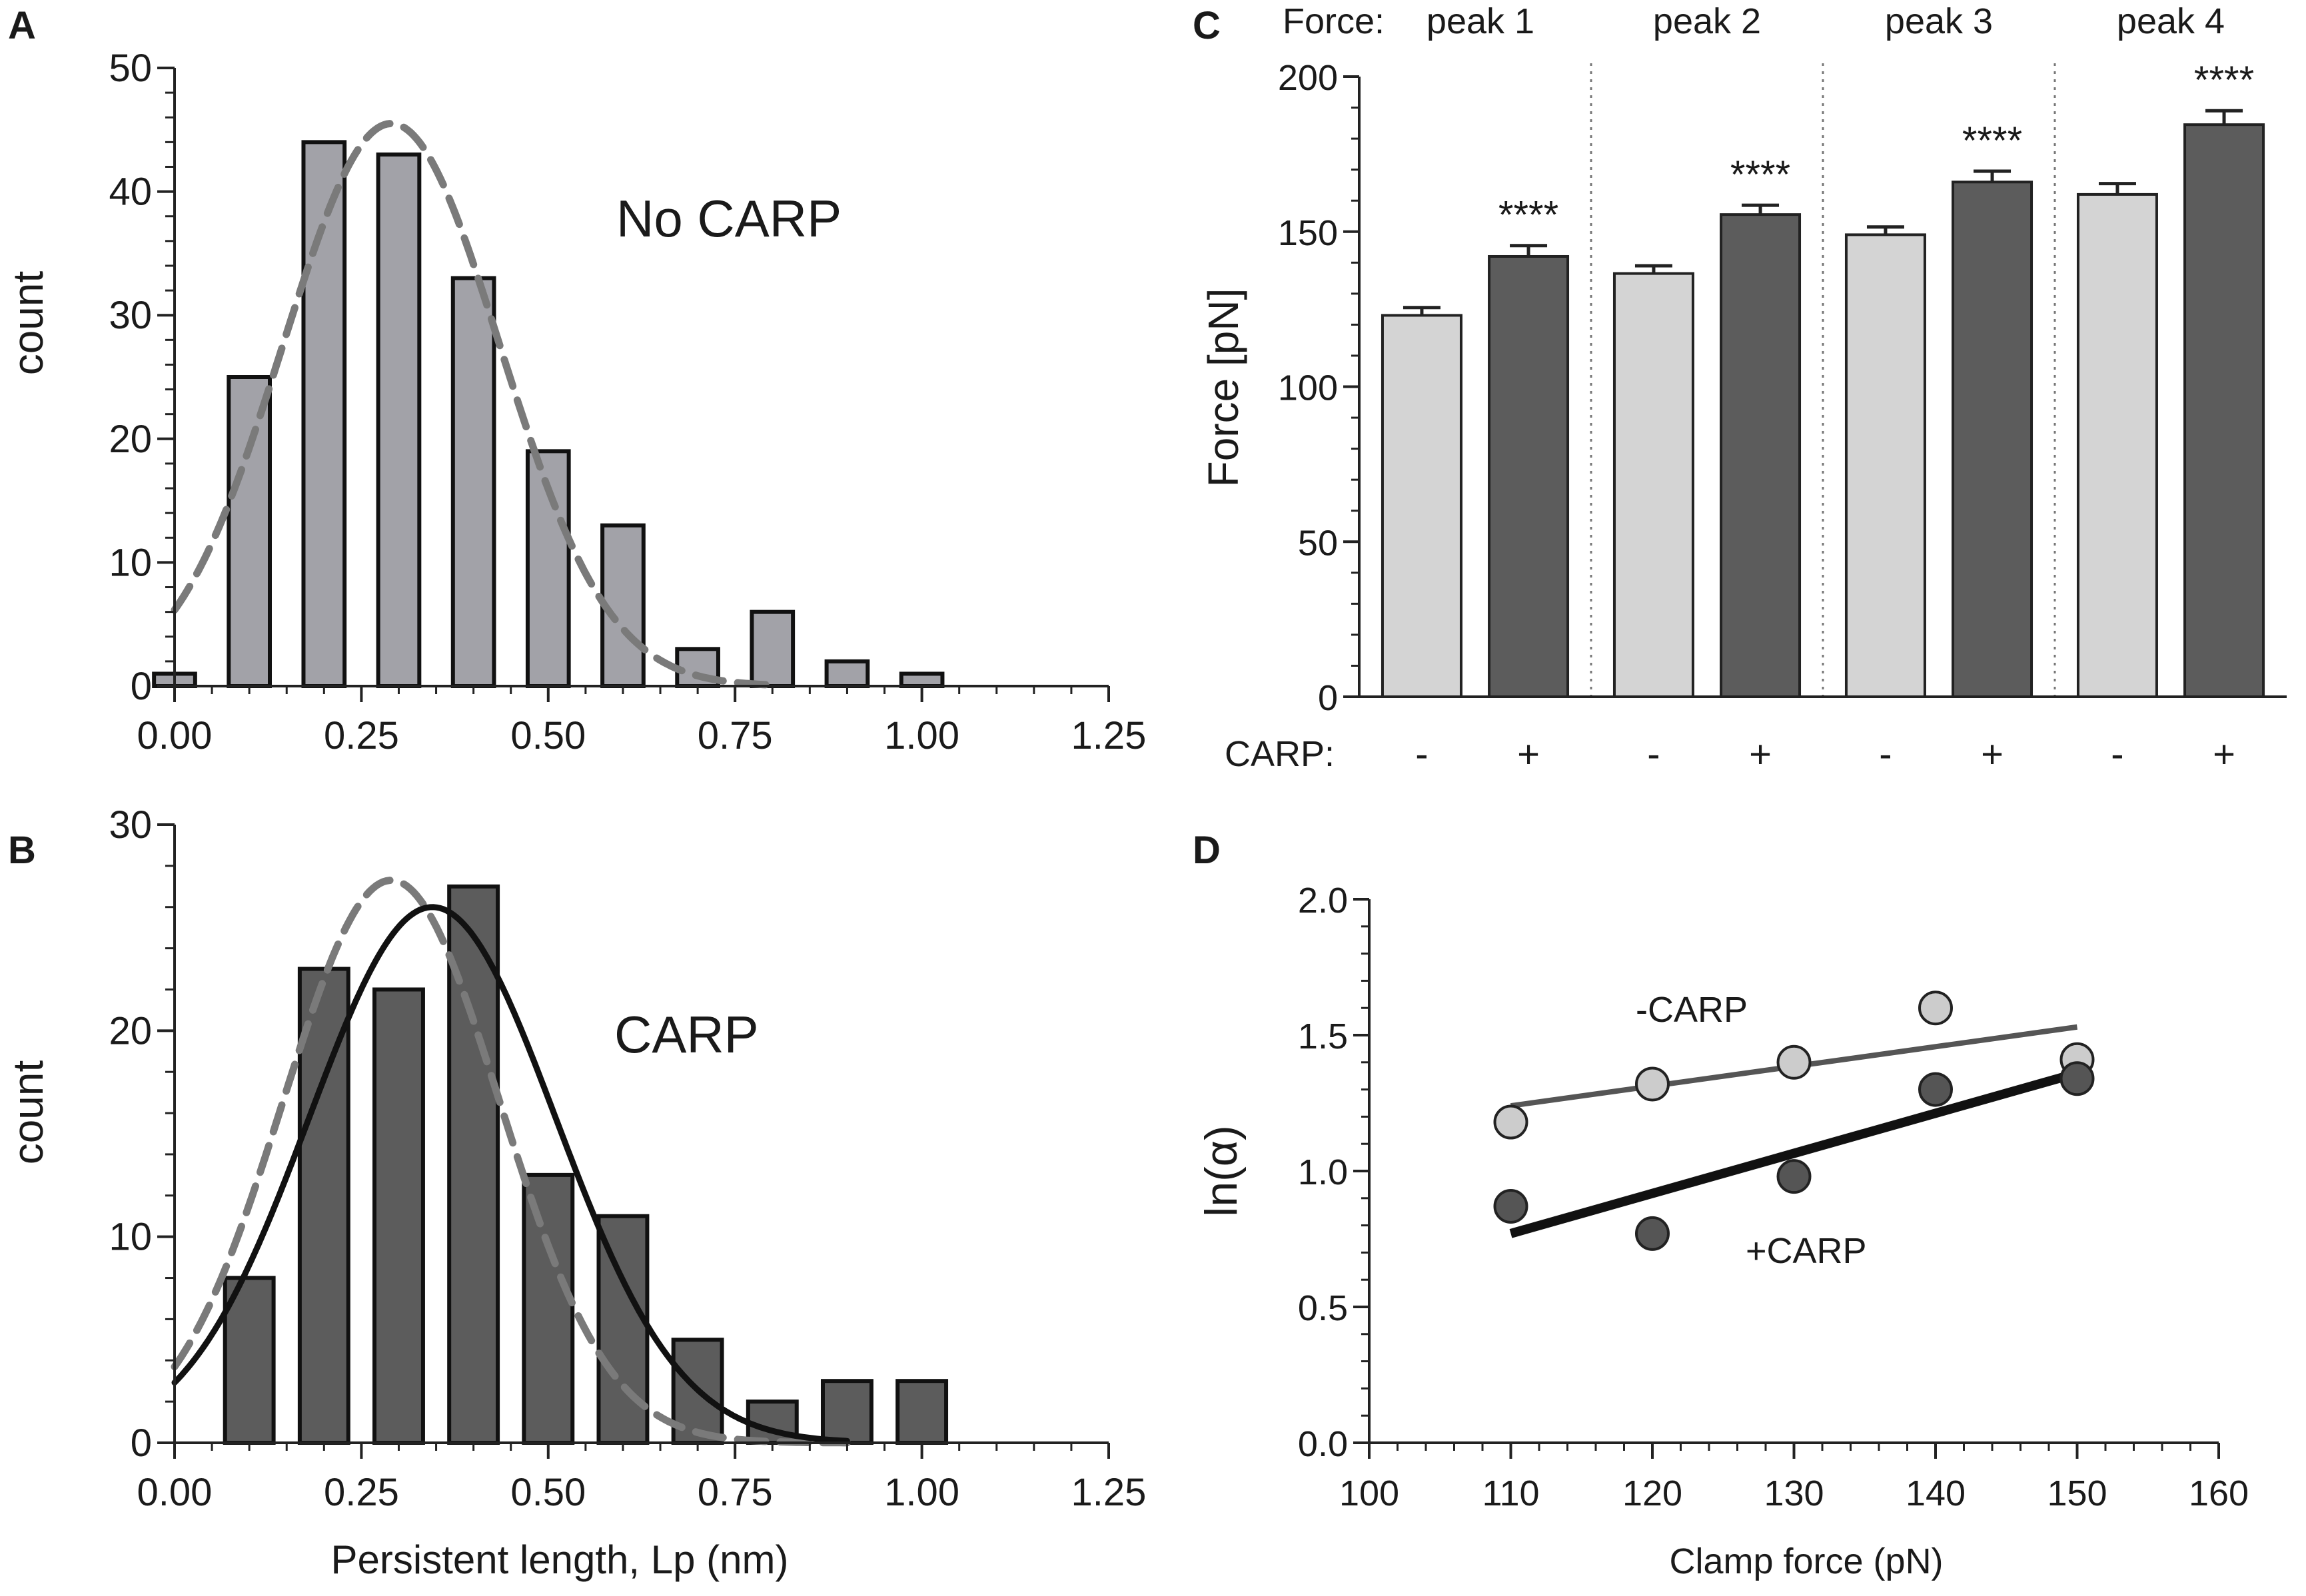 The width and height of the screenshot is (2306, 1596). I want to click on panel-b-ylabel: count, so click(28, 1112).